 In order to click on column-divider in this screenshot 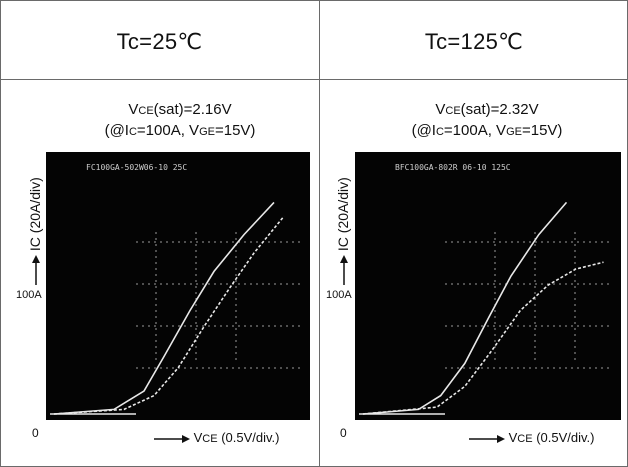, I will do `click(319, 233)`.